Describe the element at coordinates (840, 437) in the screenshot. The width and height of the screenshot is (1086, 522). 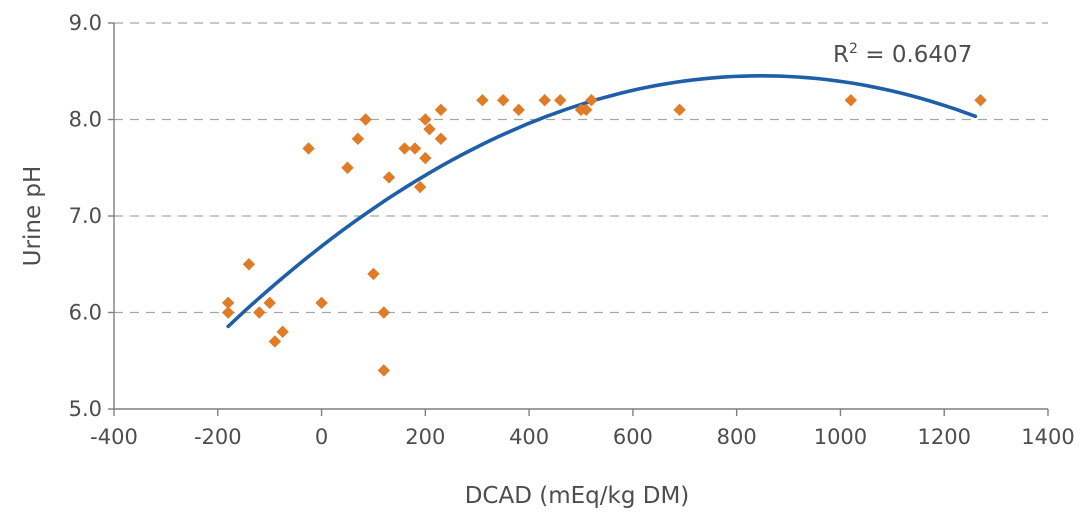
I see `x-tick-label: 1000` at that location.